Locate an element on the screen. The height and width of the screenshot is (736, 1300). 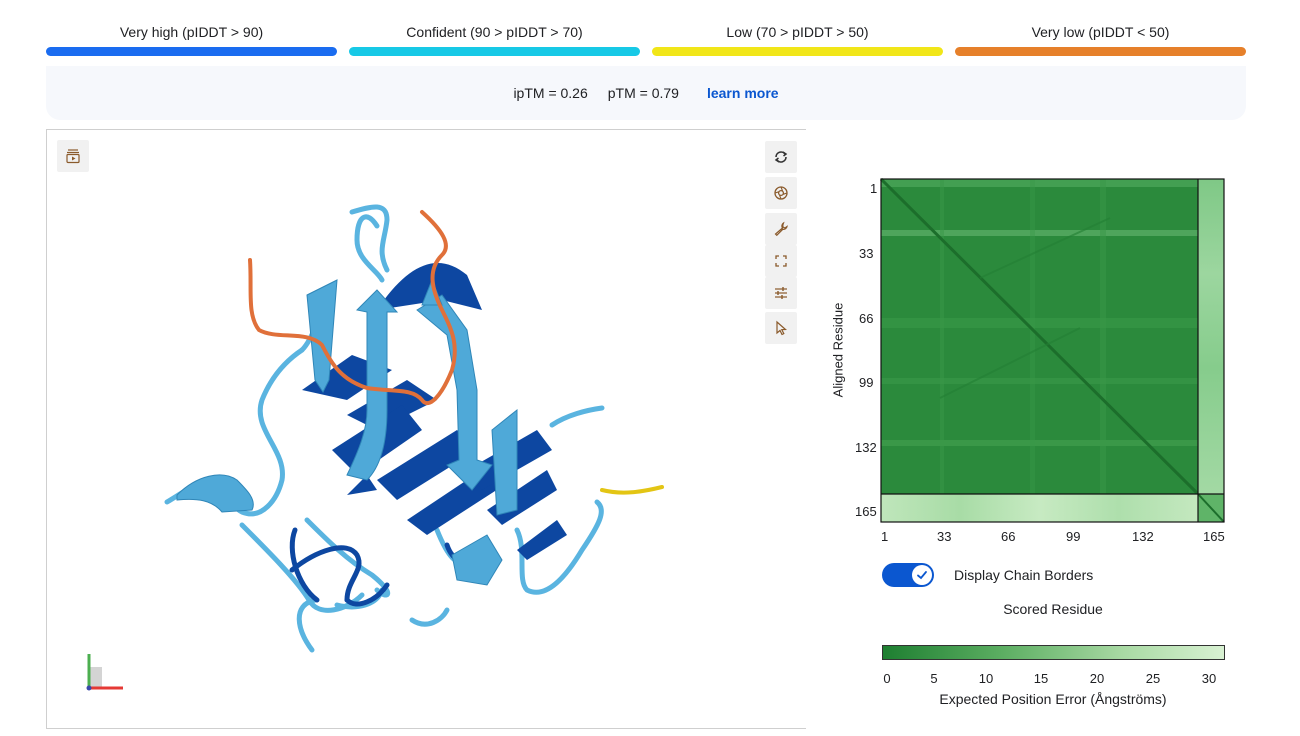
fullscreen-icon is located at coordinates (781, 261).